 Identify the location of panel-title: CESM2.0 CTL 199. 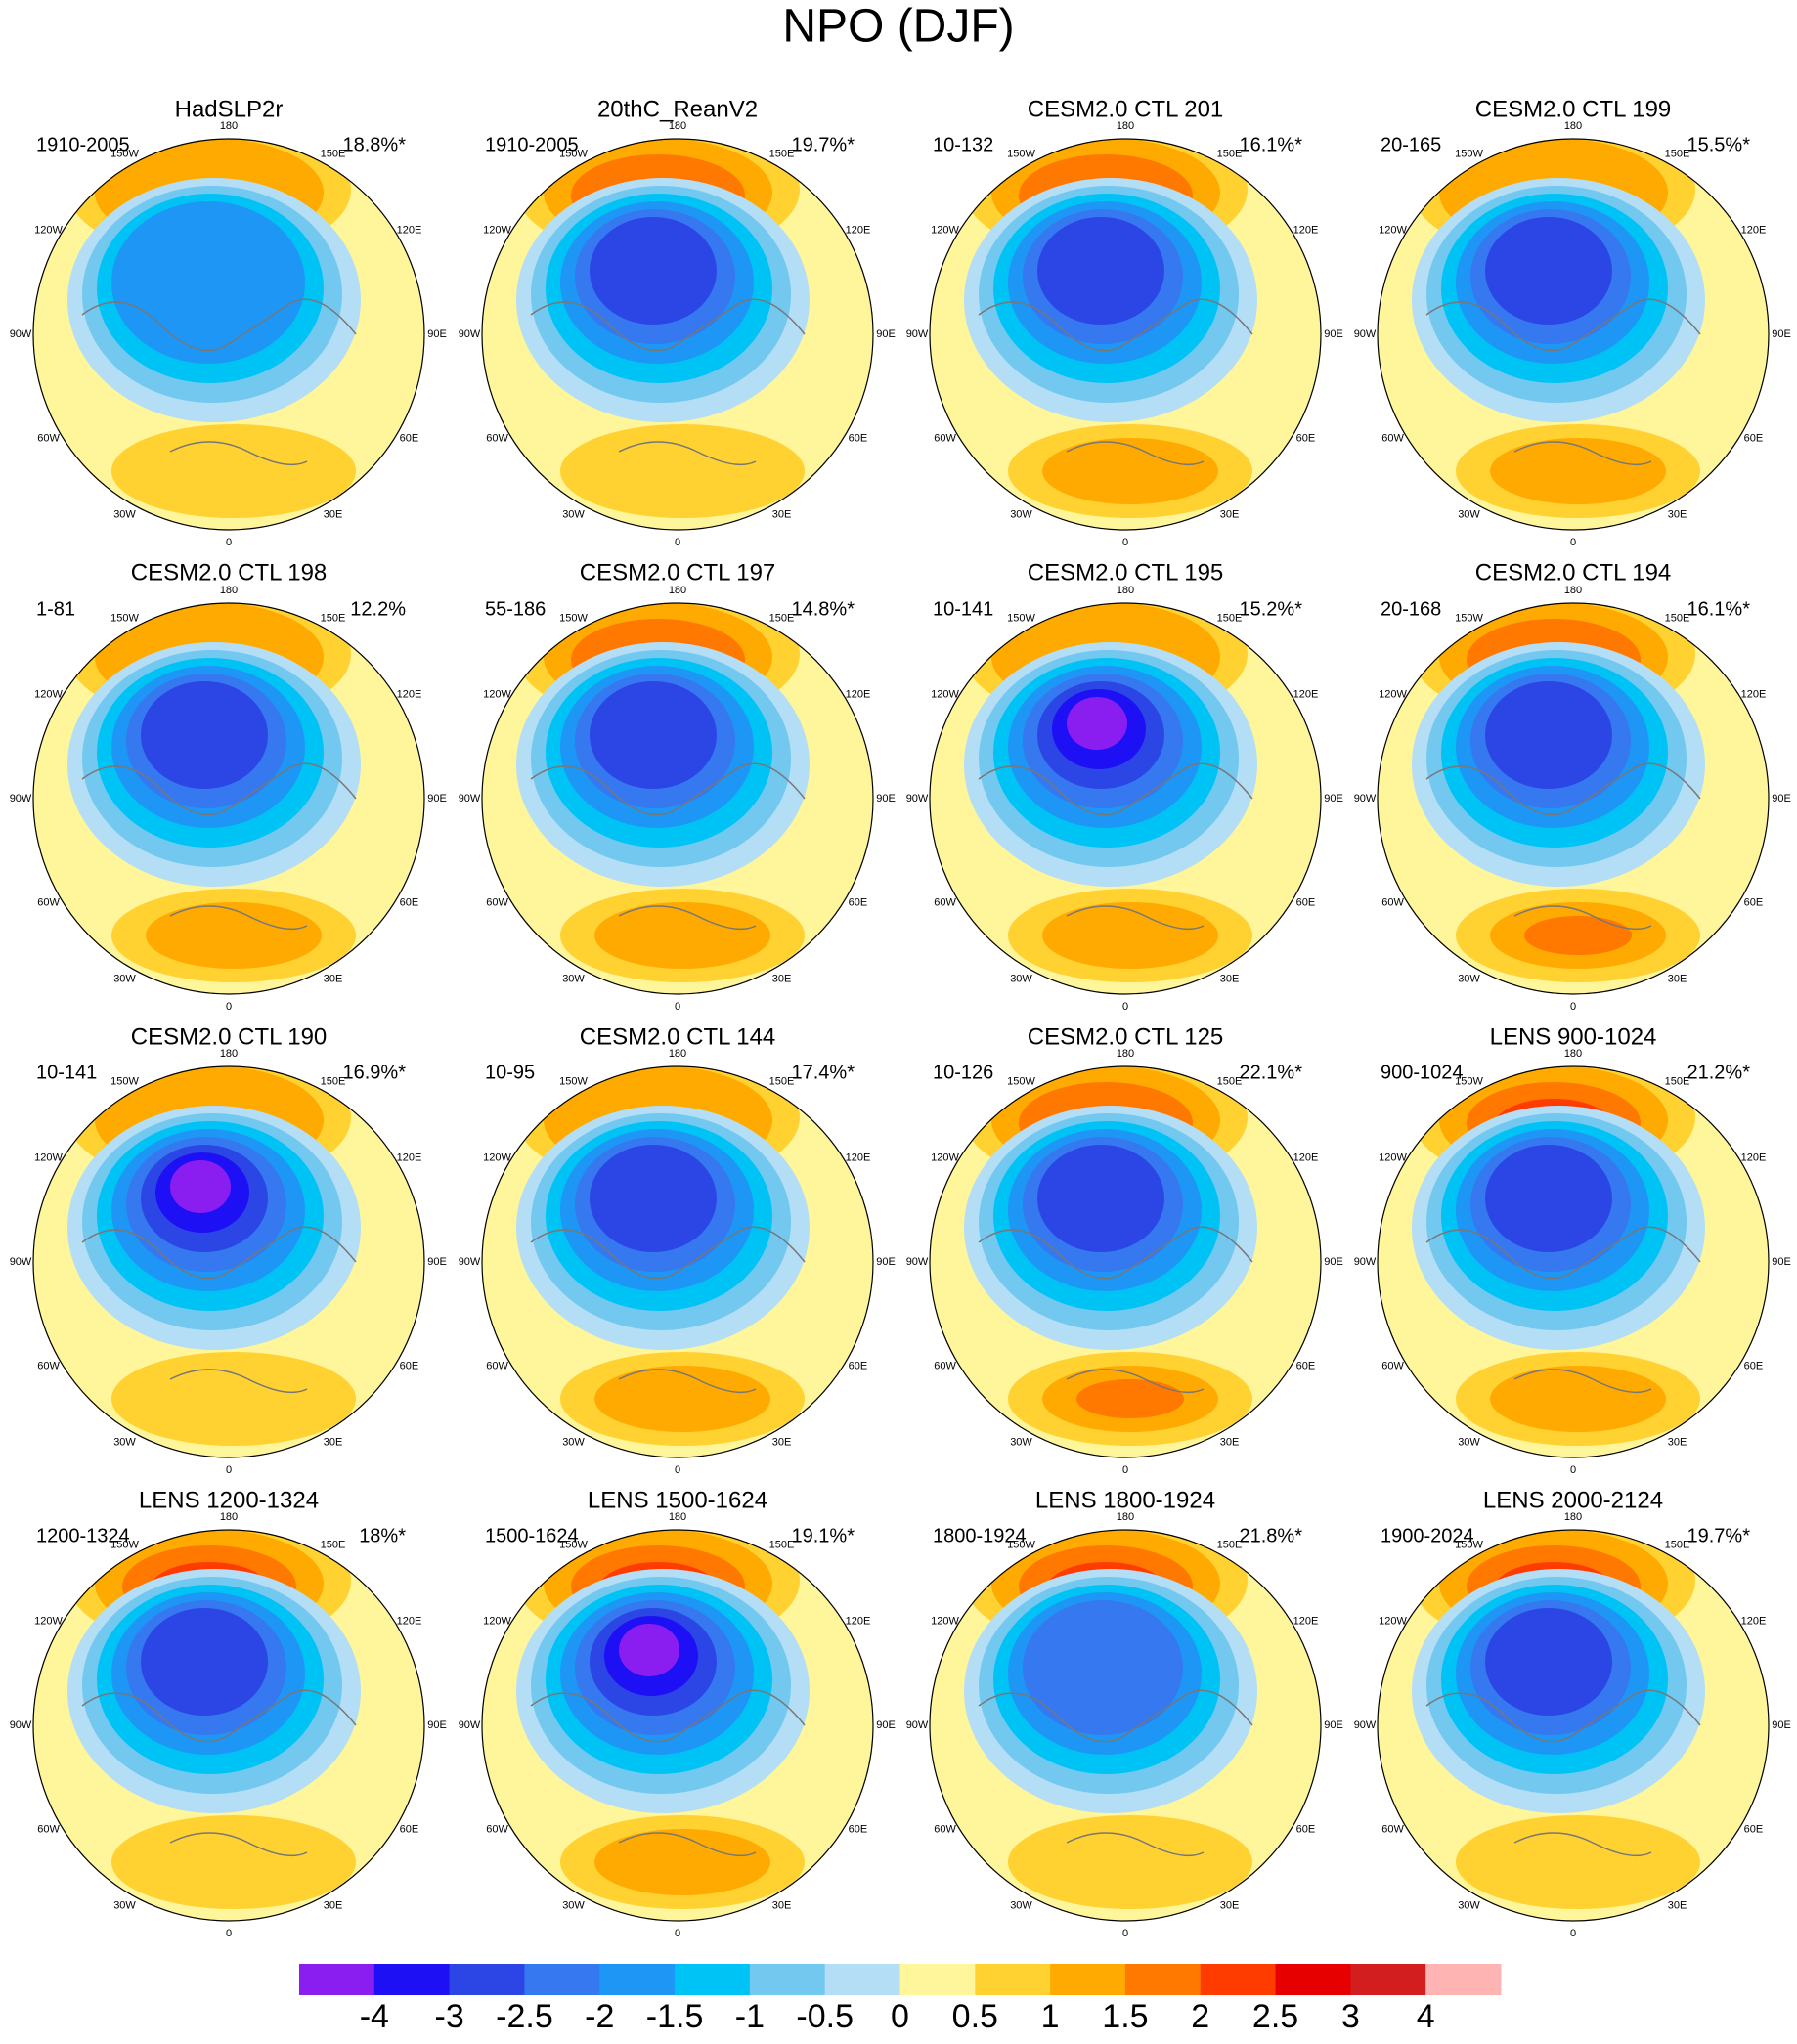
(1573, 109).